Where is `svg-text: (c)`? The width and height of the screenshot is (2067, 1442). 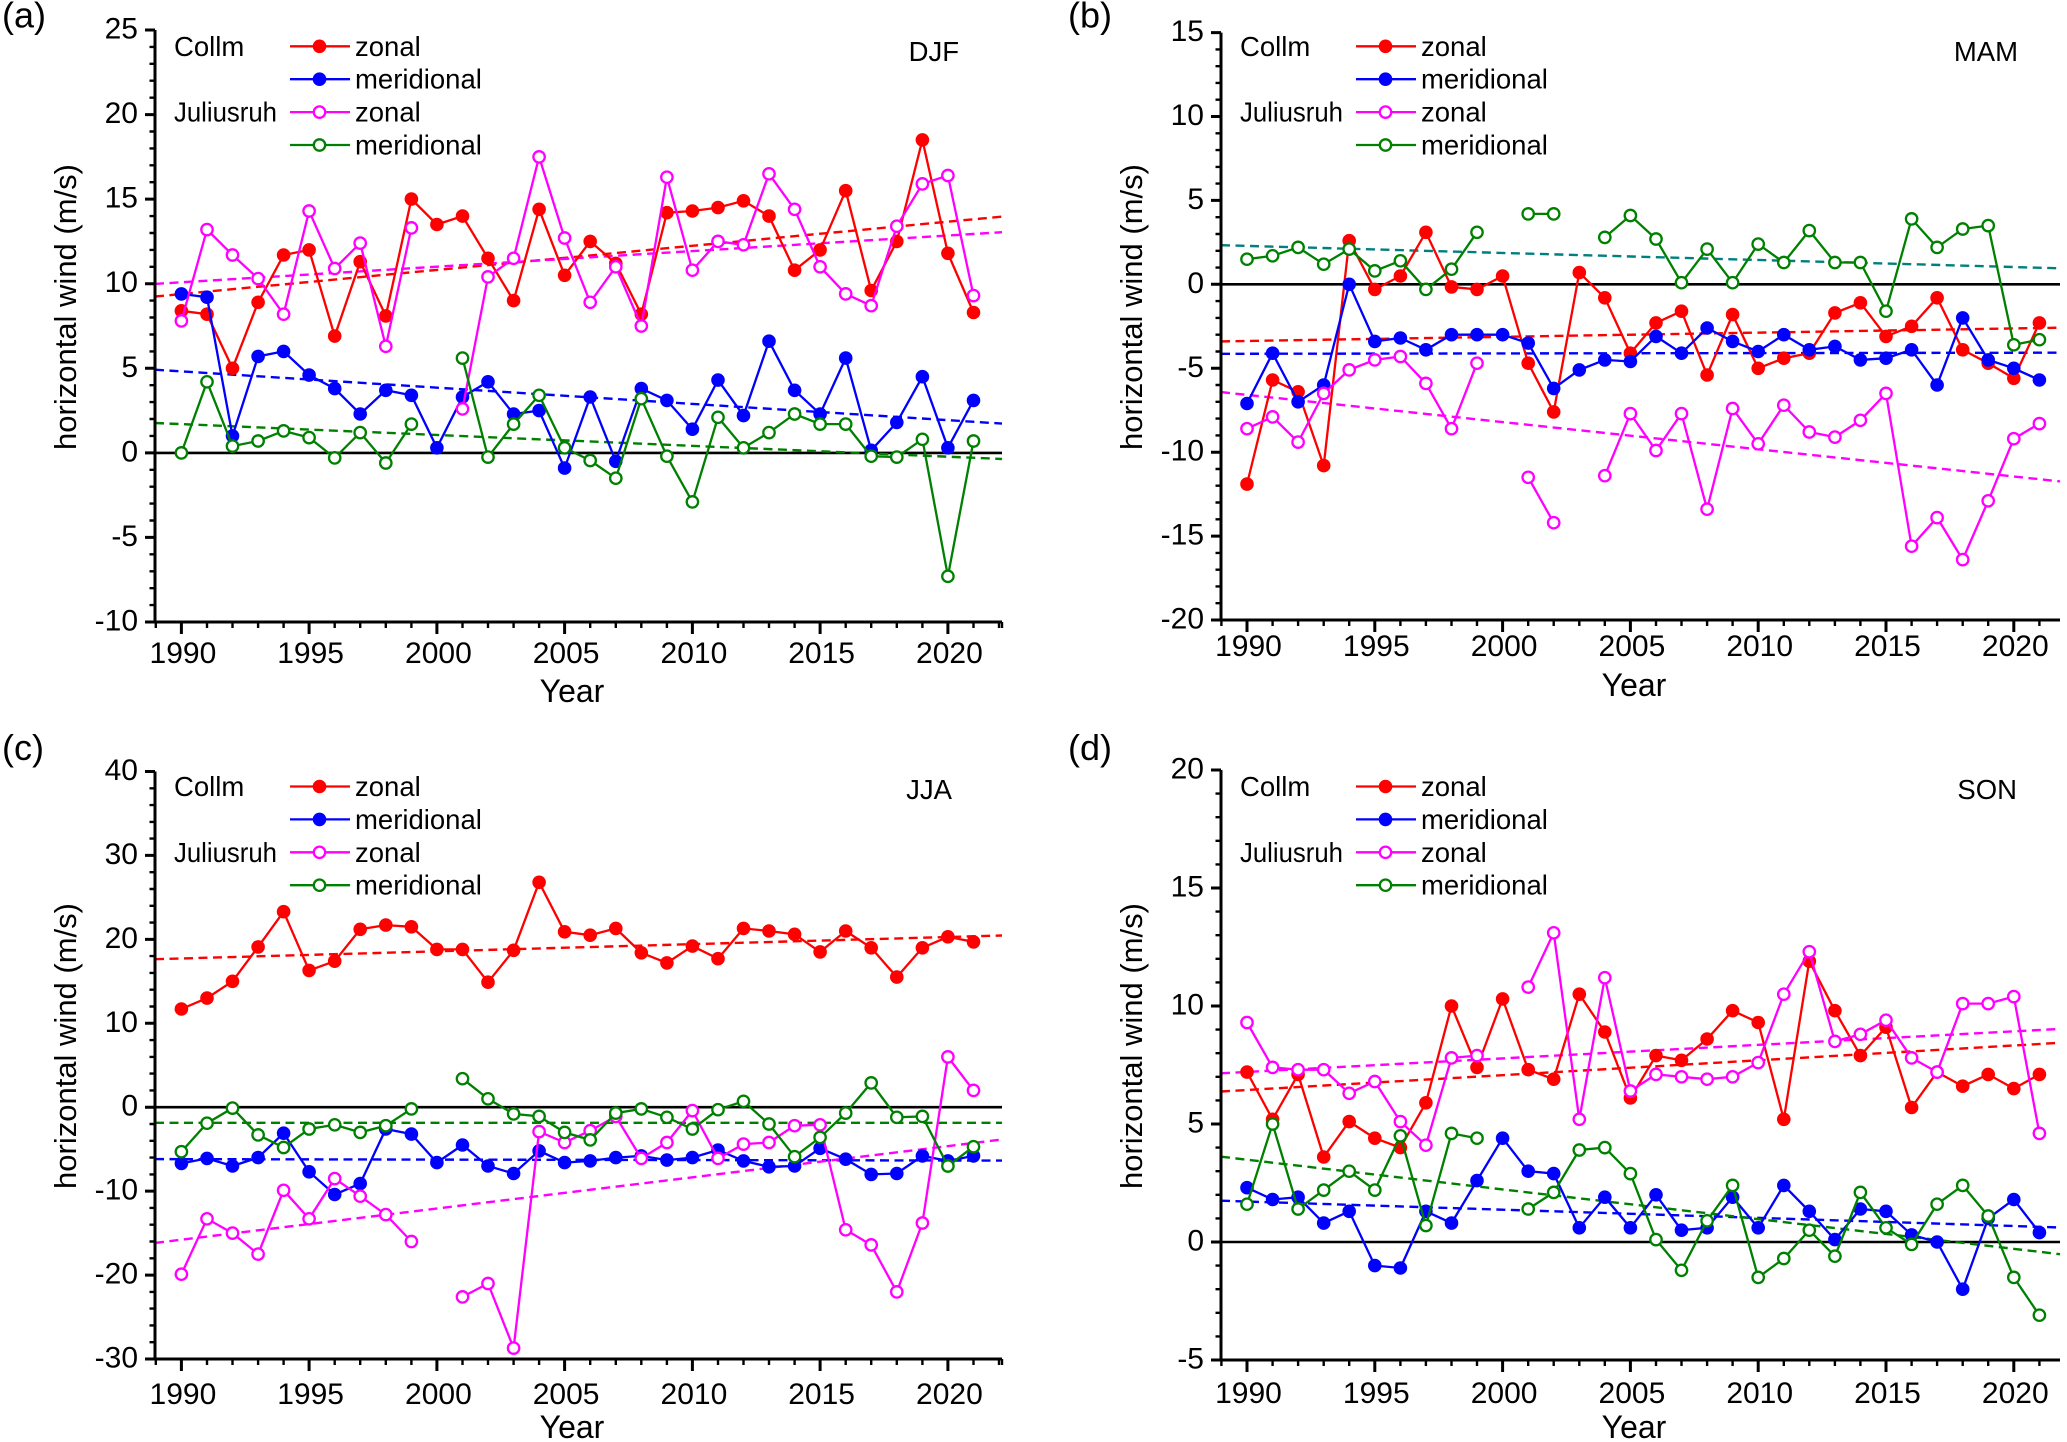
svg-text: (c) is located at coordinates (23, 747).